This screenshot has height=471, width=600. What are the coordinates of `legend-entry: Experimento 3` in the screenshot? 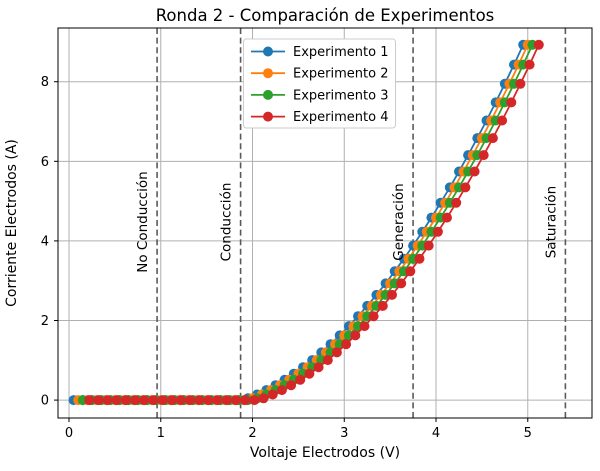 It's located at (319, 95).